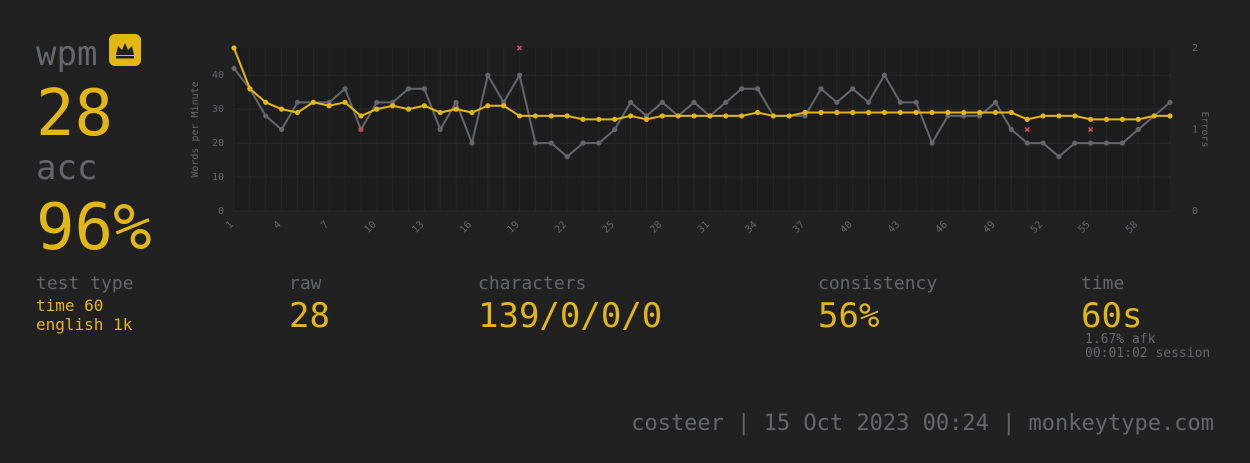 This screenshot has height=463, width=1250. What do you see at coordinates (609, 227) in the screenshot?
I see `x-tick-label: 25` at bounding box center [609, 227].